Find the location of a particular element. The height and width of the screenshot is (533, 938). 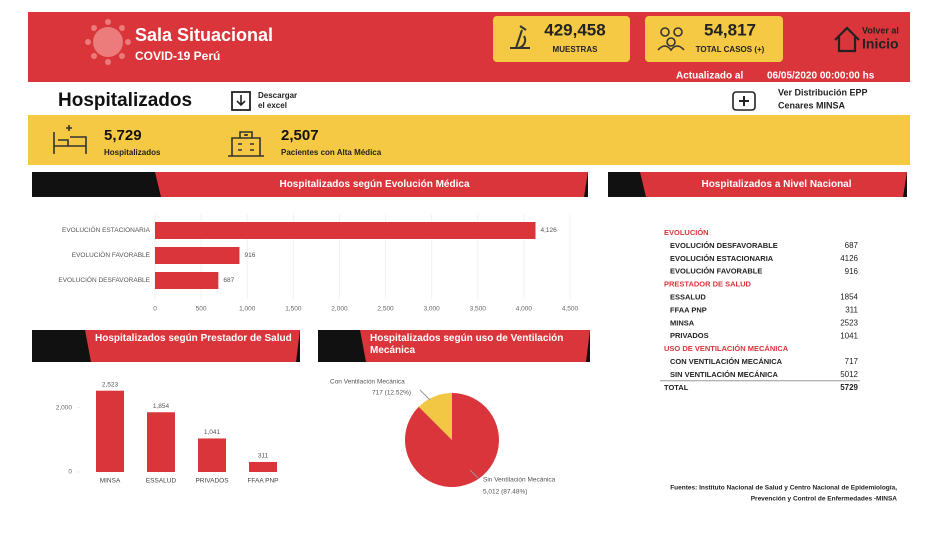

home-button: Volver al Inicio is located at coordinates (866, 39).